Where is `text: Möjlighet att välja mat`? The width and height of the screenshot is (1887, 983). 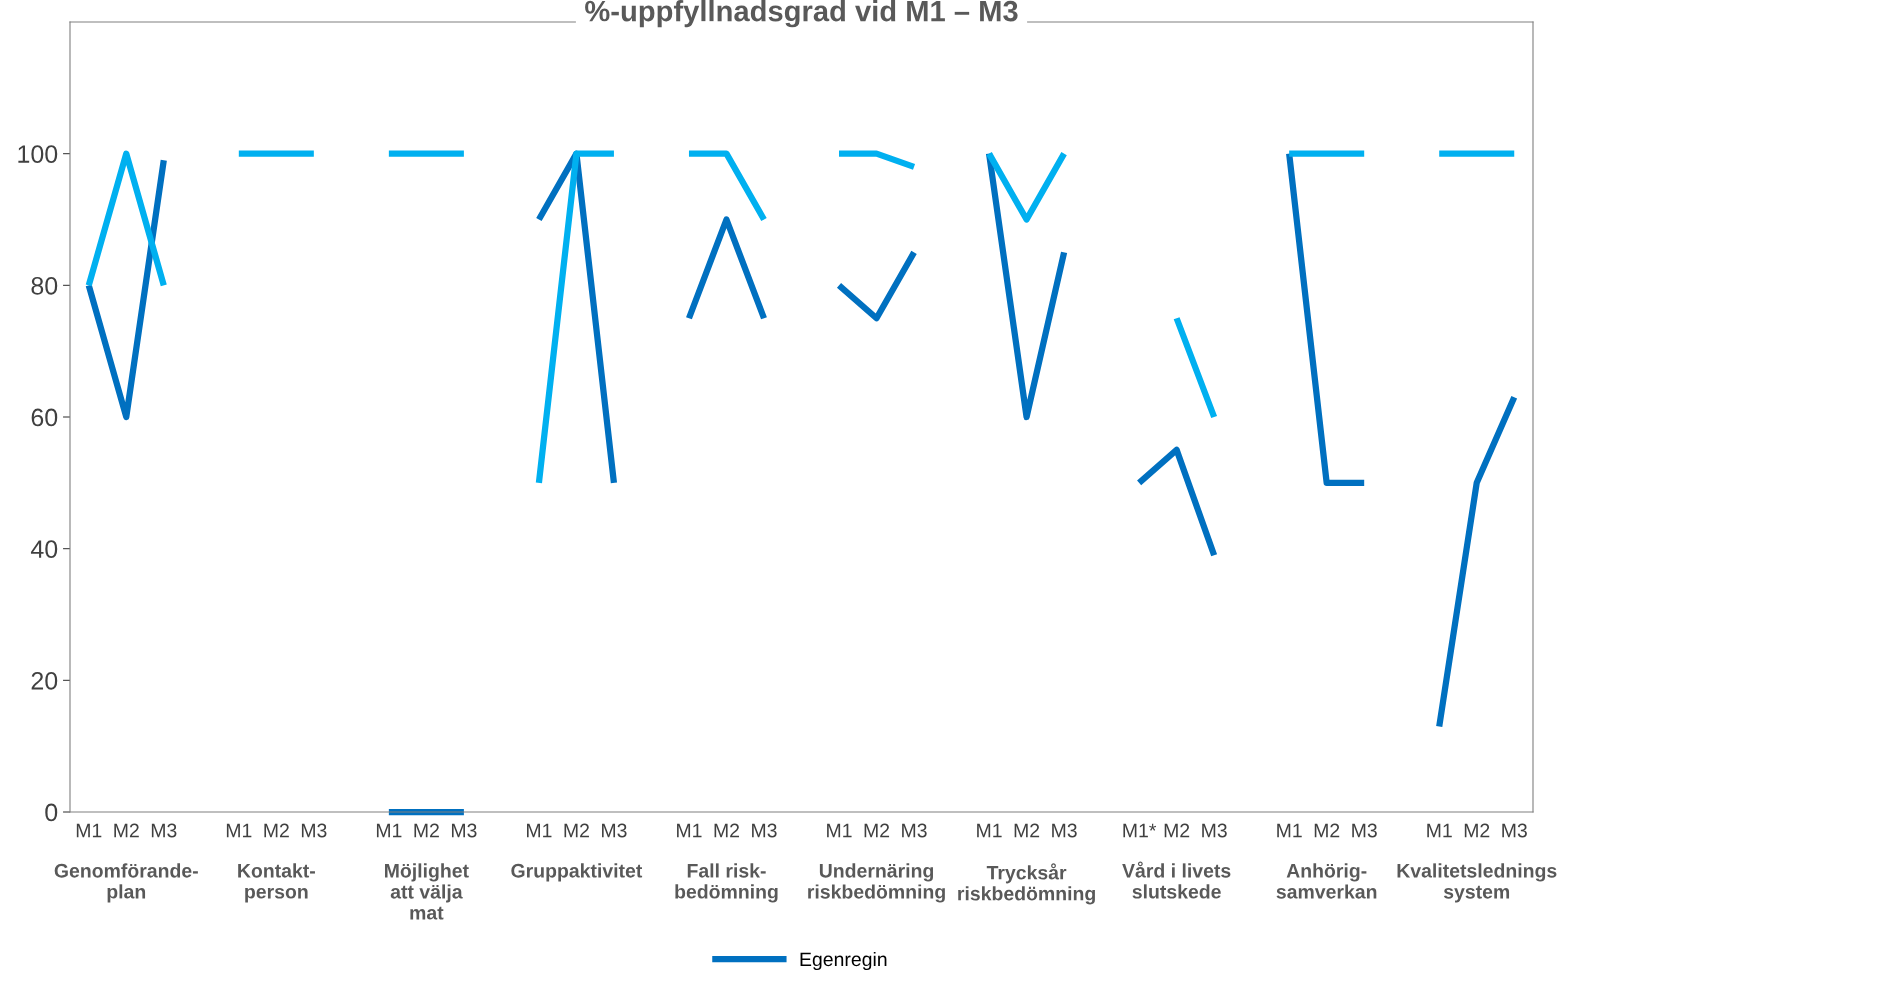 text: Möjlighet att välja mat is located at coordinates (427, 891).